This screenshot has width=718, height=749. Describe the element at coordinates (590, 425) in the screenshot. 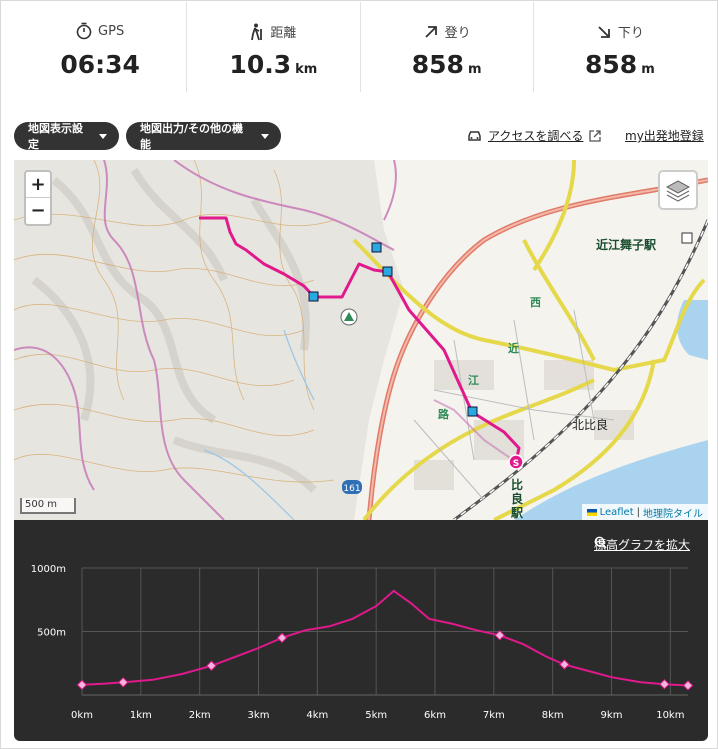

I see `area-label: 北比良` at that location.